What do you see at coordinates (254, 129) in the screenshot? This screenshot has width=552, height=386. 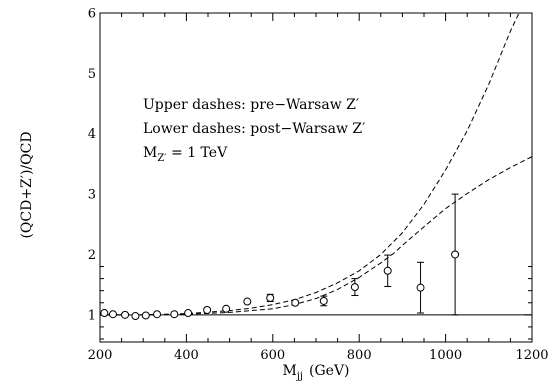 I see `annotation-lower-dashes: Lower dashes: post−Warsaw Z′` at bounding box center [254, 129].